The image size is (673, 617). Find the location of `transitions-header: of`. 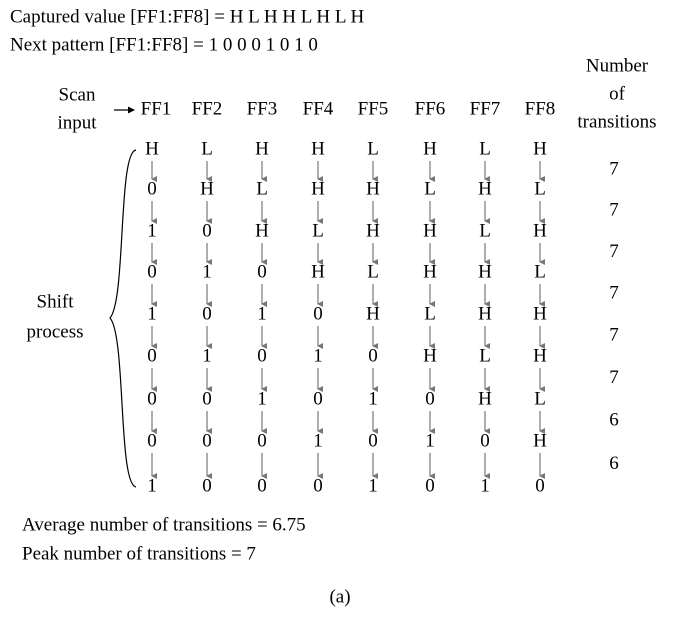

transitions-header: of is located at coordinates (617, 93).